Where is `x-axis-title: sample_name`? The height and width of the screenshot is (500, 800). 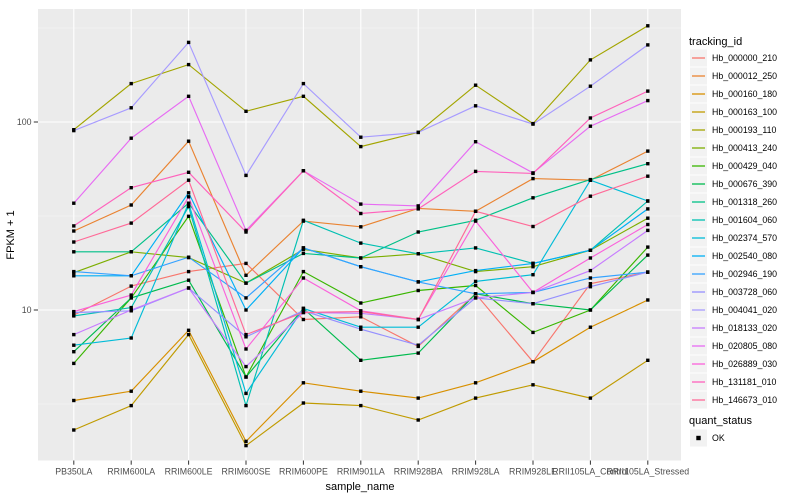 x-axis-title: sample_name is located at coordinates (359, 487).